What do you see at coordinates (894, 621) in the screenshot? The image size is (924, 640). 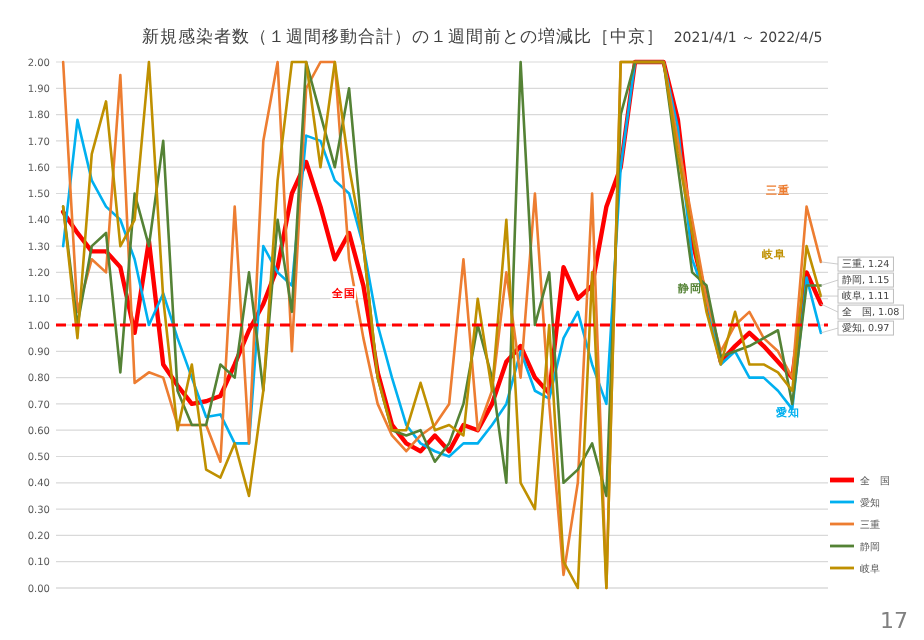 I see `text: 17` at bounding box center [894, 621].